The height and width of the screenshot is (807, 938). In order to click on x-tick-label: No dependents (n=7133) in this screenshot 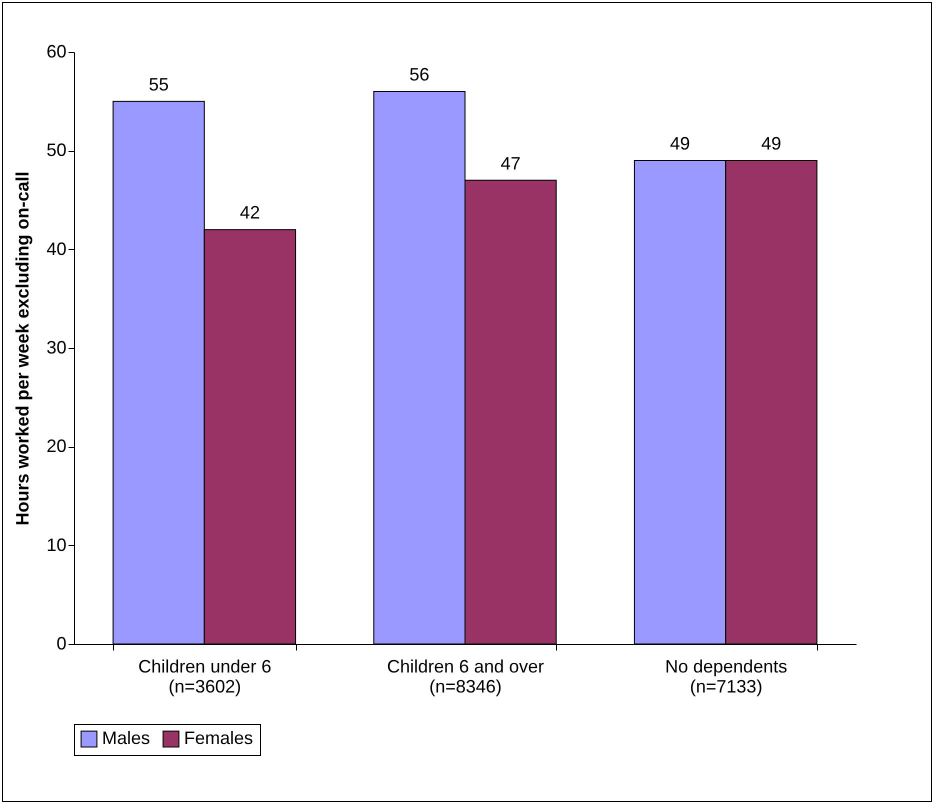, I will do `click(726, 676)`.